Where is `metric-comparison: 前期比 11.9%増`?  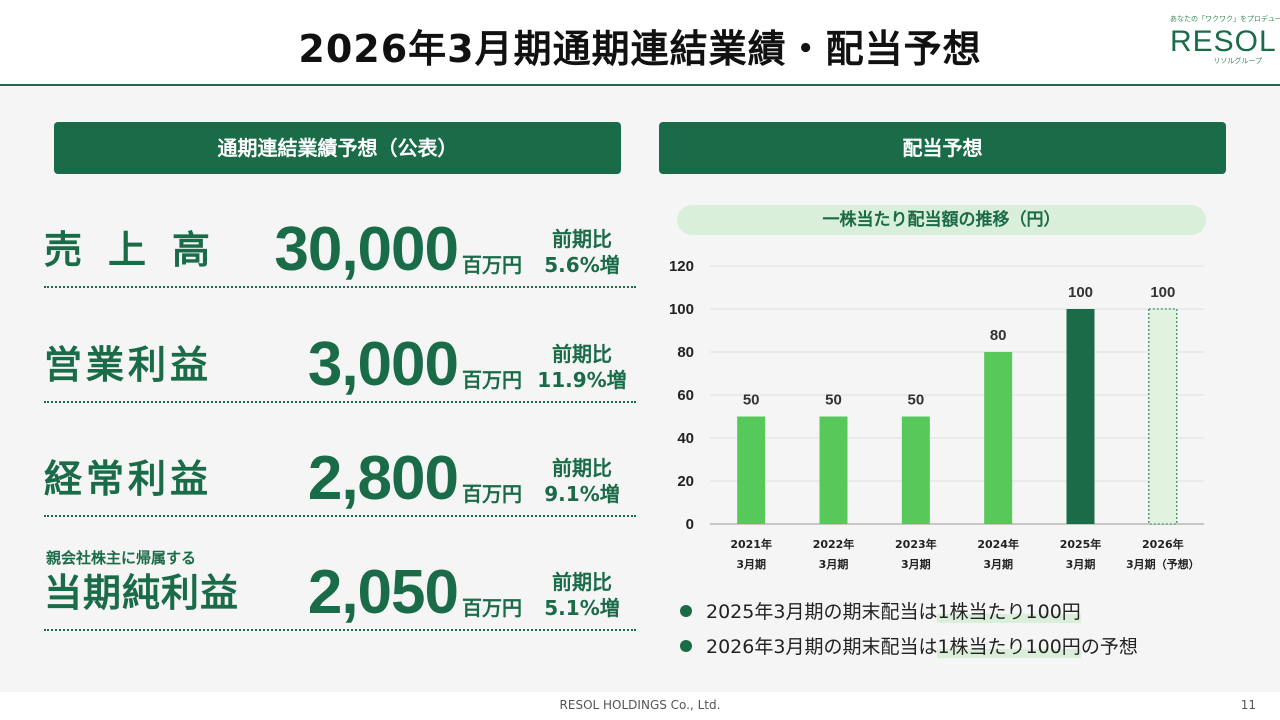
metric-comparison: 前期比 11.9%増 is located at coordinates (582, 367).